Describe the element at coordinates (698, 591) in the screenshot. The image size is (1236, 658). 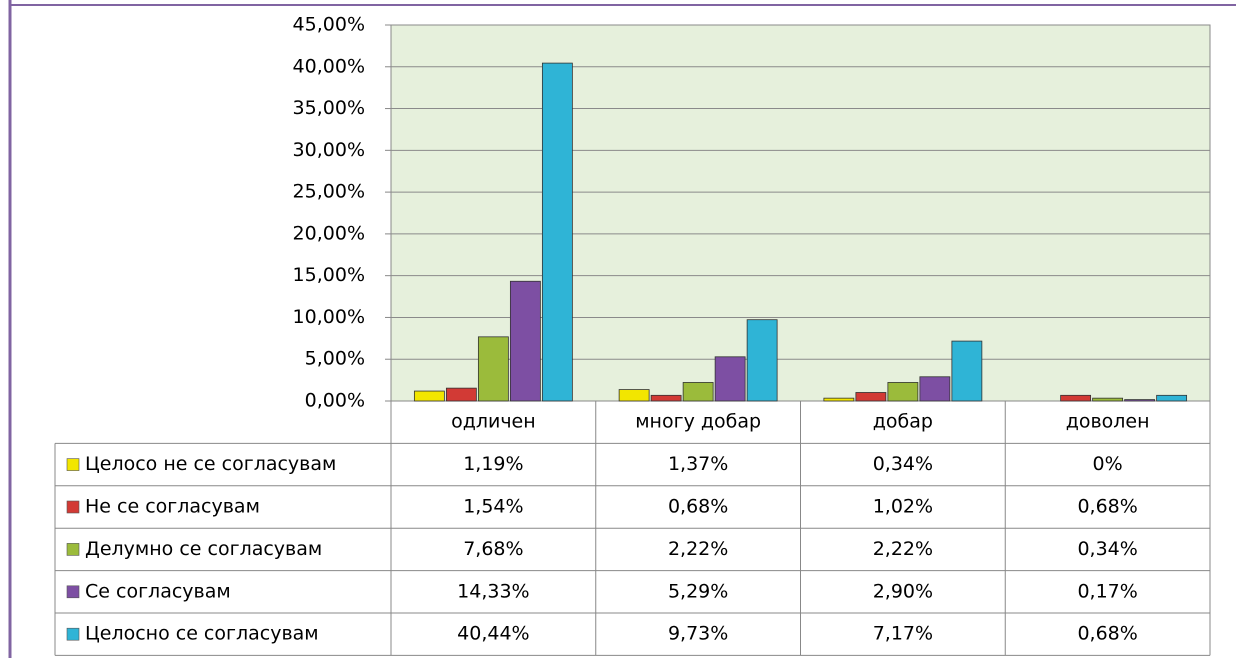
I see `table-value: 5,29%` at that location.